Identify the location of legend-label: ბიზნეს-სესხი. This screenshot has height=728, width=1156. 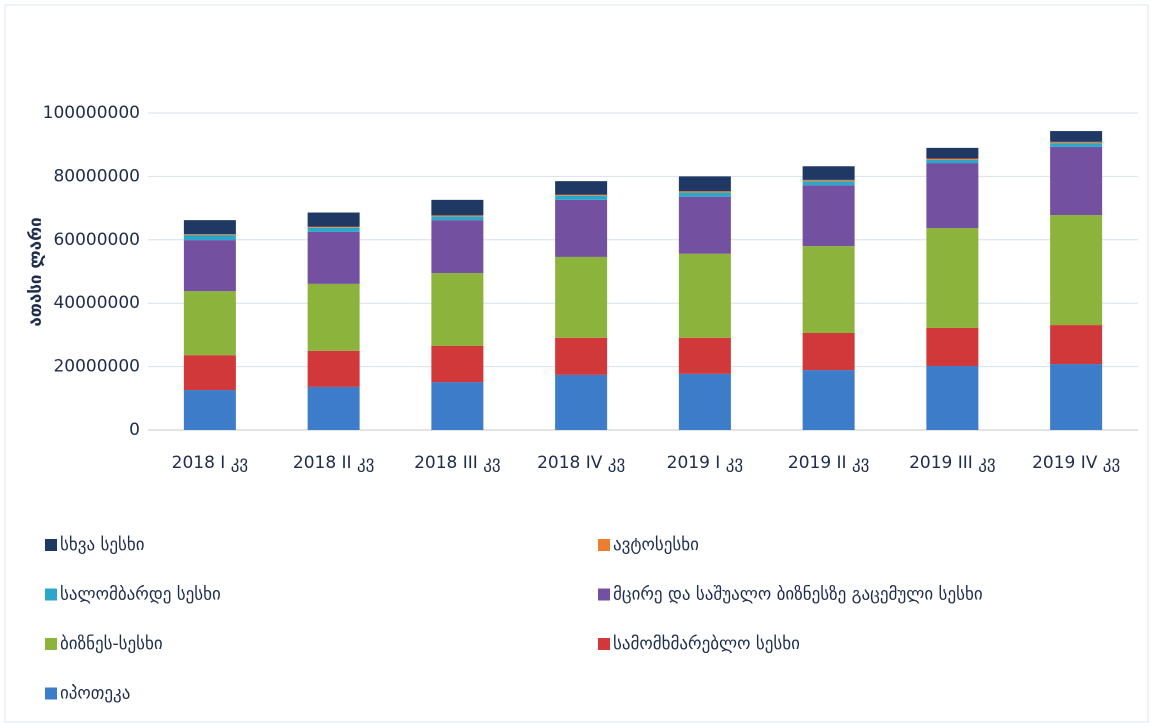
(111, 644).